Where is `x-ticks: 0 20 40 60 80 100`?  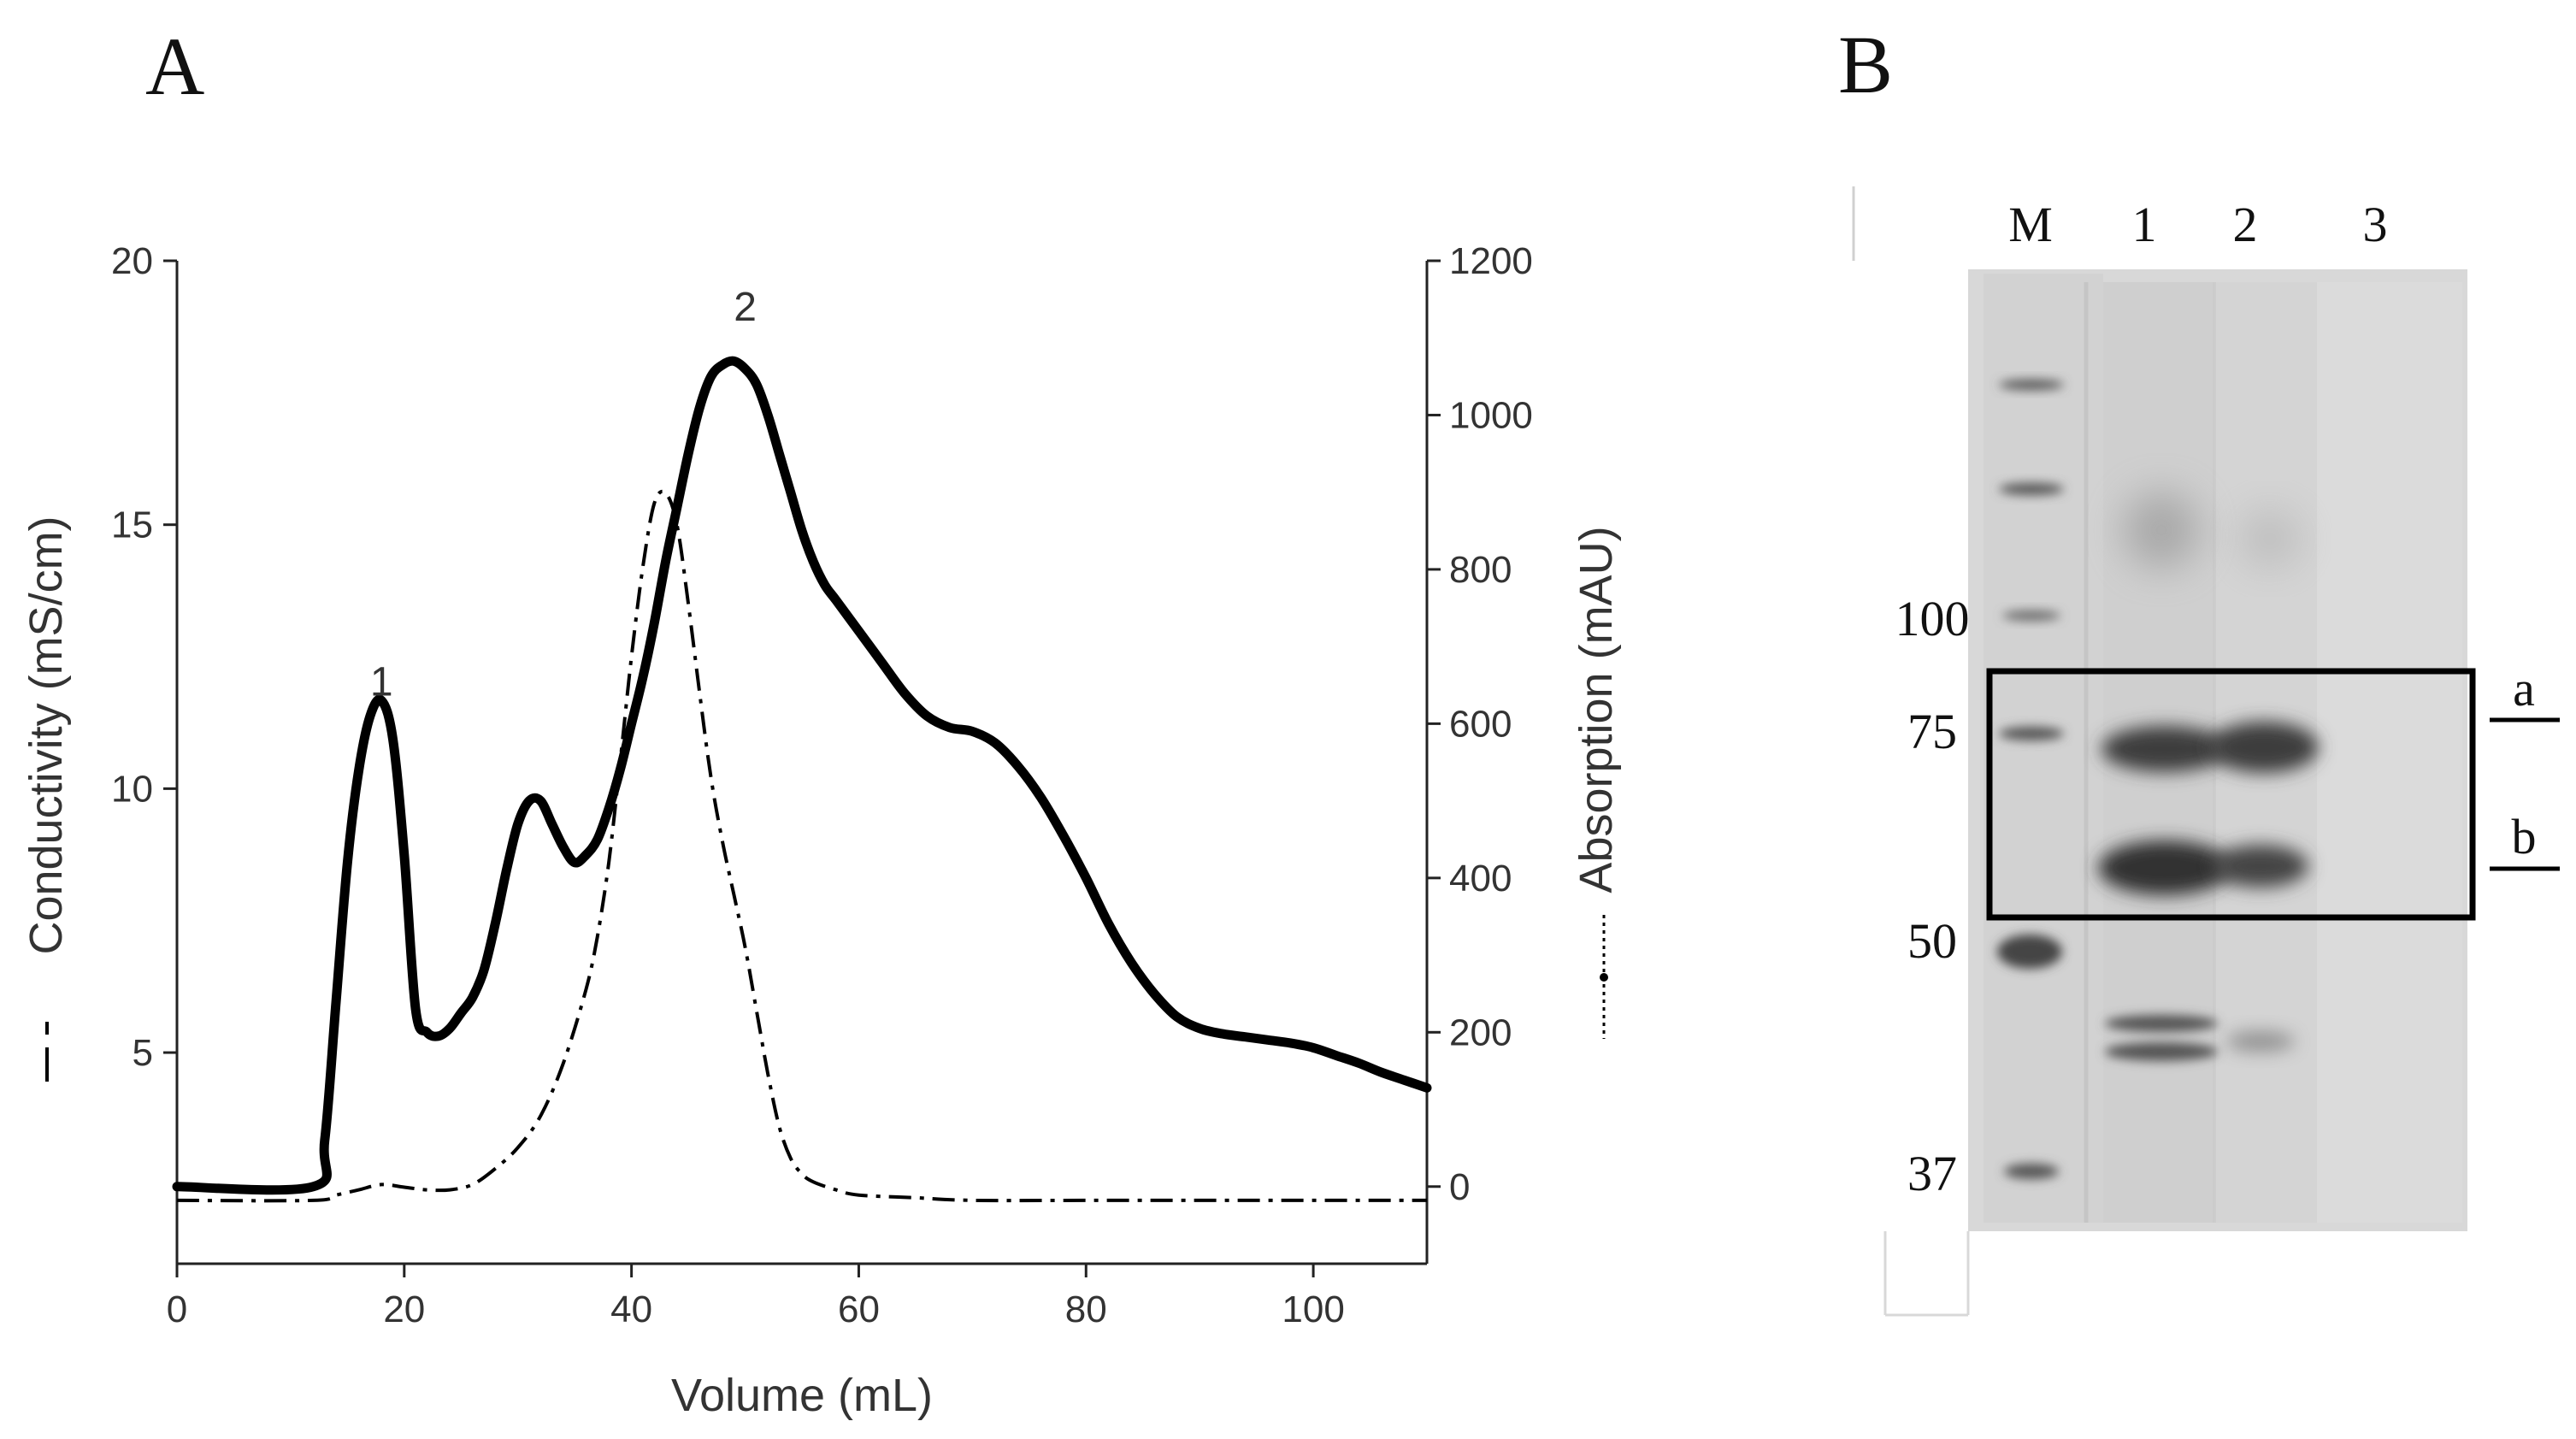 x-ticks: 0 20 40 60 80 100 is located at coordinates (756, 1297).